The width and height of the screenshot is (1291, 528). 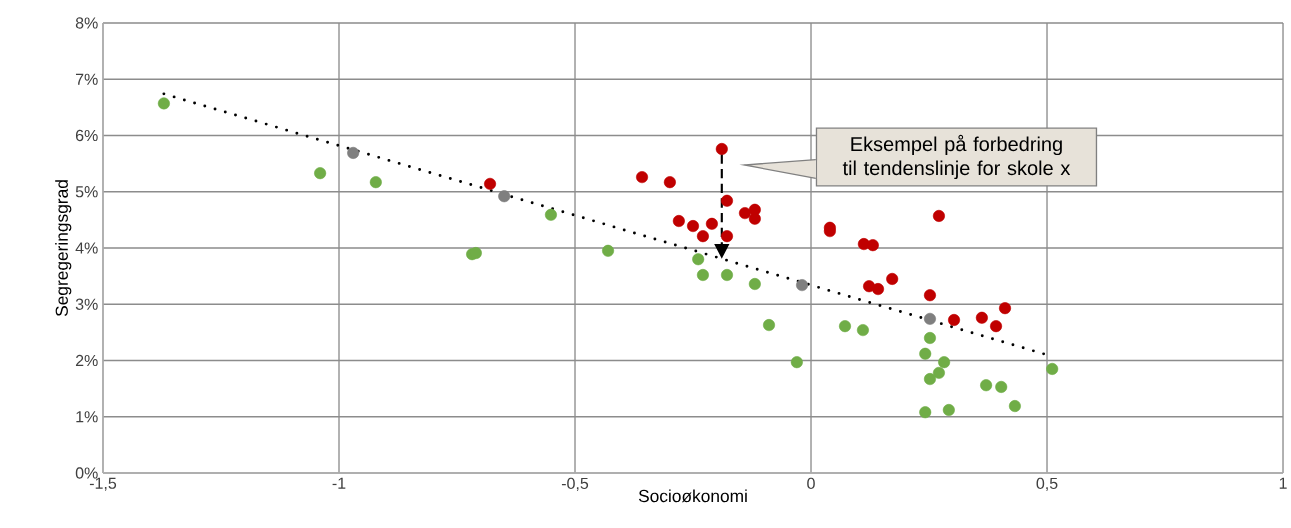 What do you see at coordinates (86, 304) in the screenshot?
I see `y-tick-label: 3%` at bounding box center [86, 304].